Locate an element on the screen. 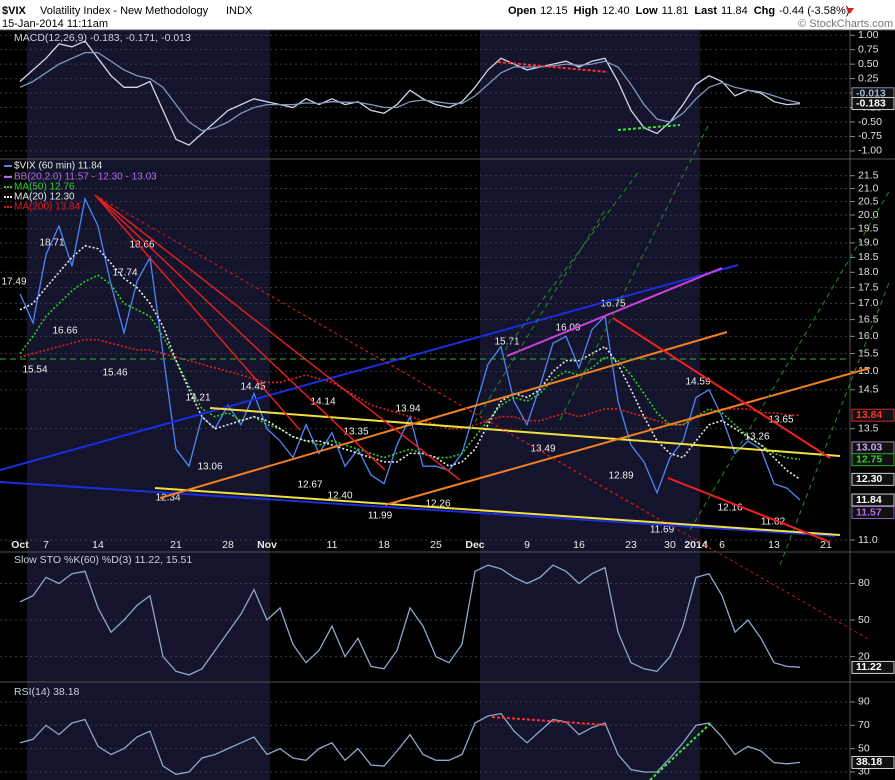  x-tick-label: 13 is located at coordinates (774, 545).